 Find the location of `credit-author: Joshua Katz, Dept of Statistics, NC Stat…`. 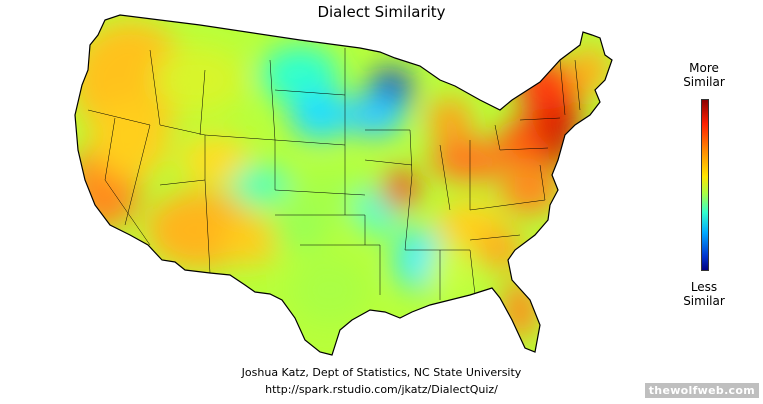

credit-author: Joshua Katz, Dept of Statistics, NC Stat… is located at coordinates (381, 372).